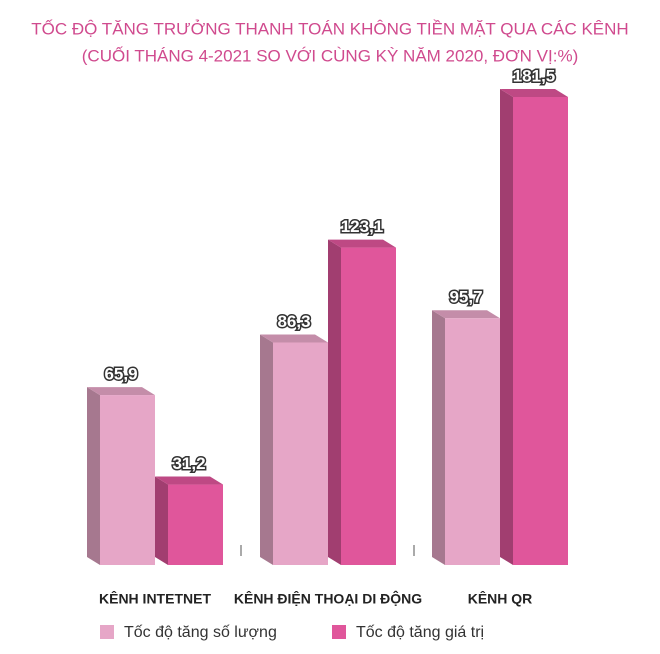 This screenshot has width=660, height=654. Describe the element at coordinates (465, 297) in the screenshot. I see `value-label: 95,7` at that location.